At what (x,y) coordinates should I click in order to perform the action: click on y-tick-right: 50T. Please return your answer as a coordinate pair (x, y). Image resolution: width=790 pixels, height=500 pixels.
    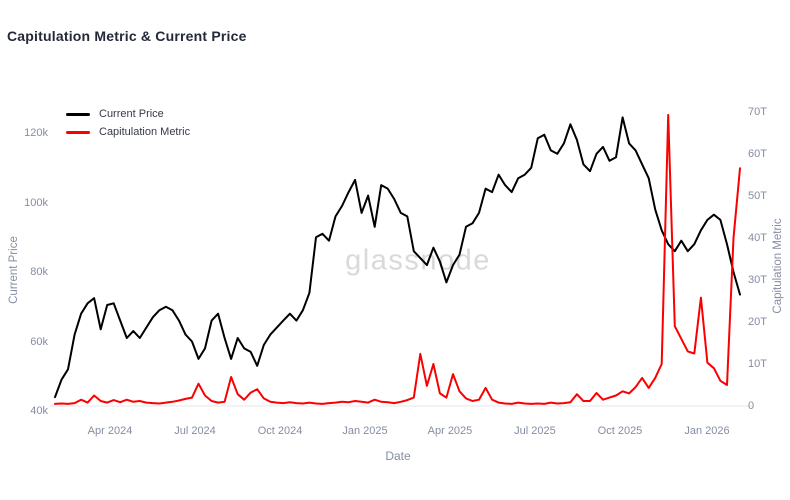
    Looking at the image, I should click on (757, 196).